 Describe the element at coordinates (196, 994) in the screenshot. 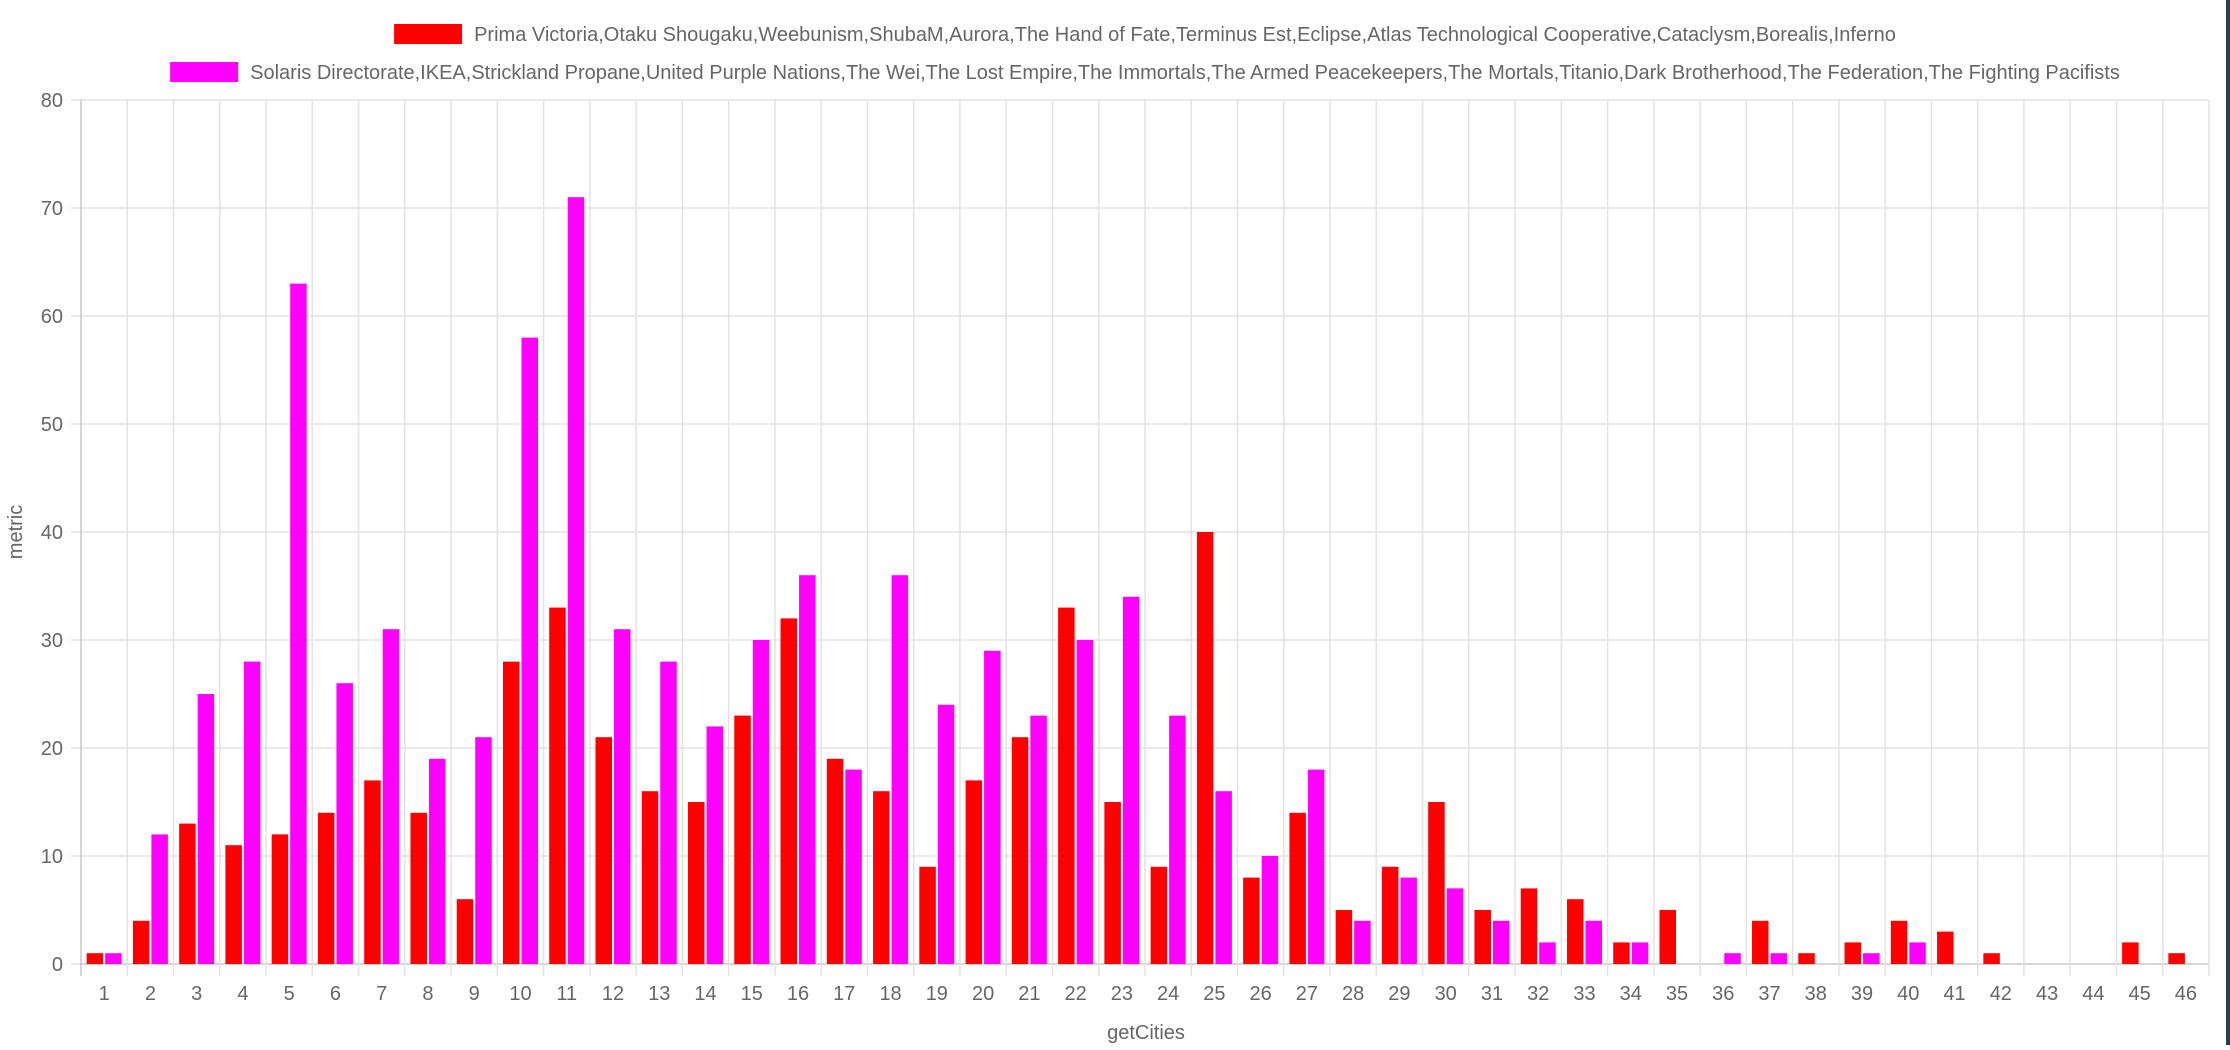

I see `x-tick-label: 3` at that location.